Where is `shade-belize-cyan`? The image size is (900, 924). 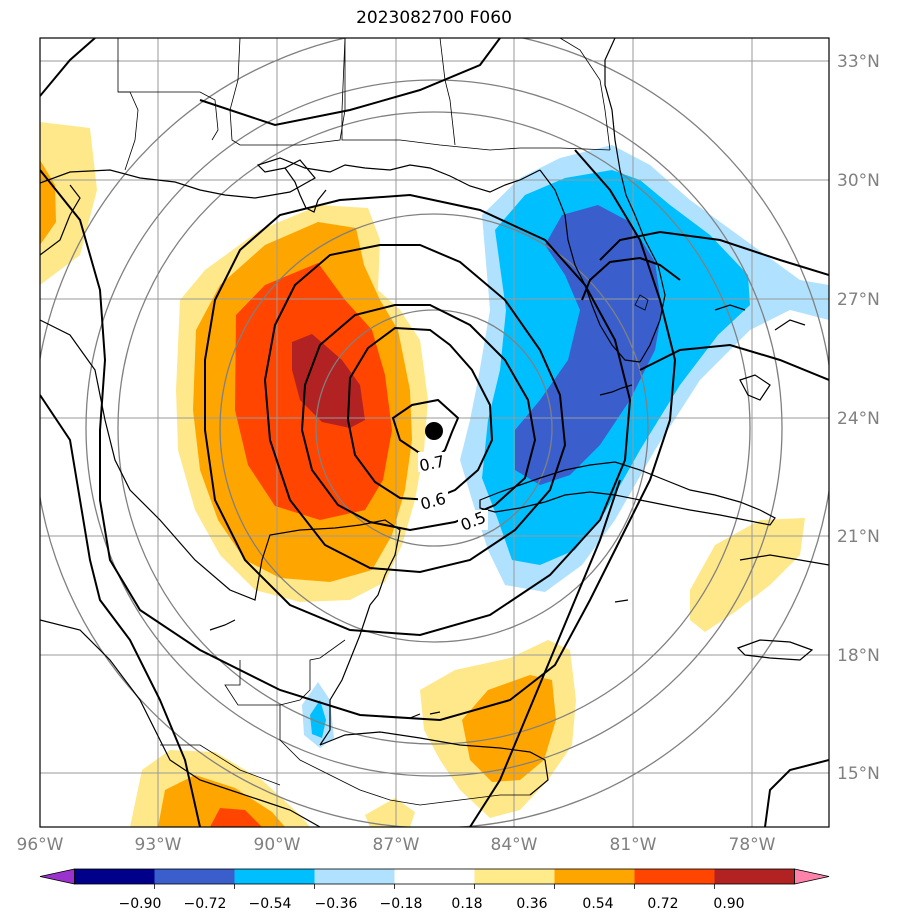
shade-belize-cyan is located at coordinates (318, 719).